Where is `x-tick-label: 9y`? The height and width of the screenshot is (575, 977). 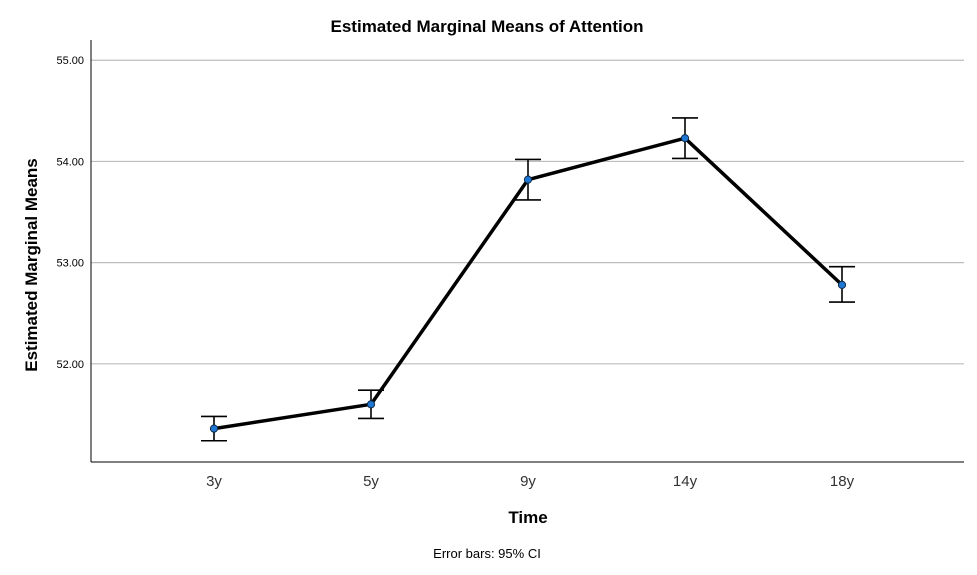
x-tick-label: 9y is located at coordinates (528, 481).